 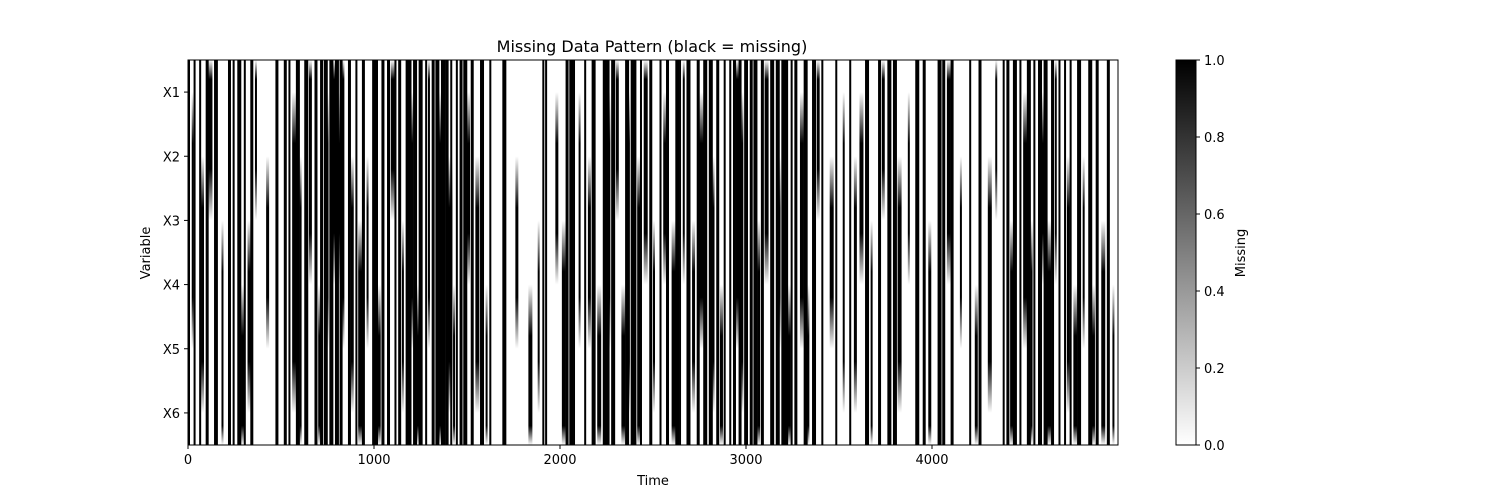 What do you see at coordinates (171, 93) in the screenshot?
I see `y-tick-label: X1` at bounding box center [171, 93].